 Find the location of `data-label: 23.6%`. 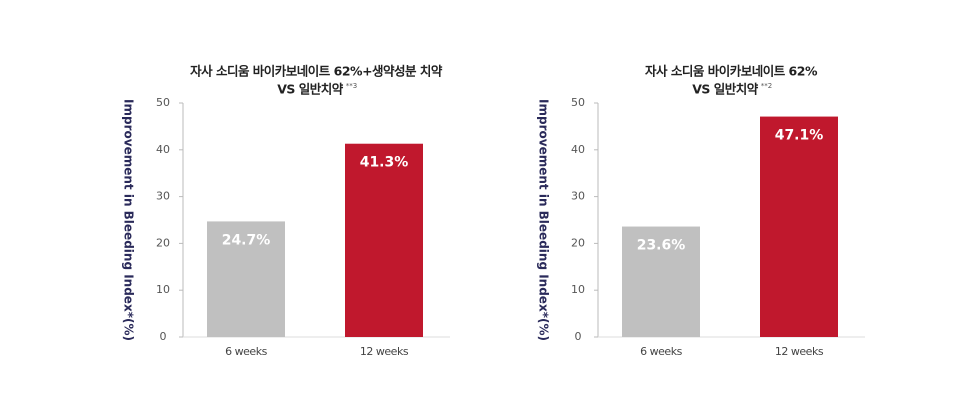

data-label: 23.6% is located at coordinates (661, 246).